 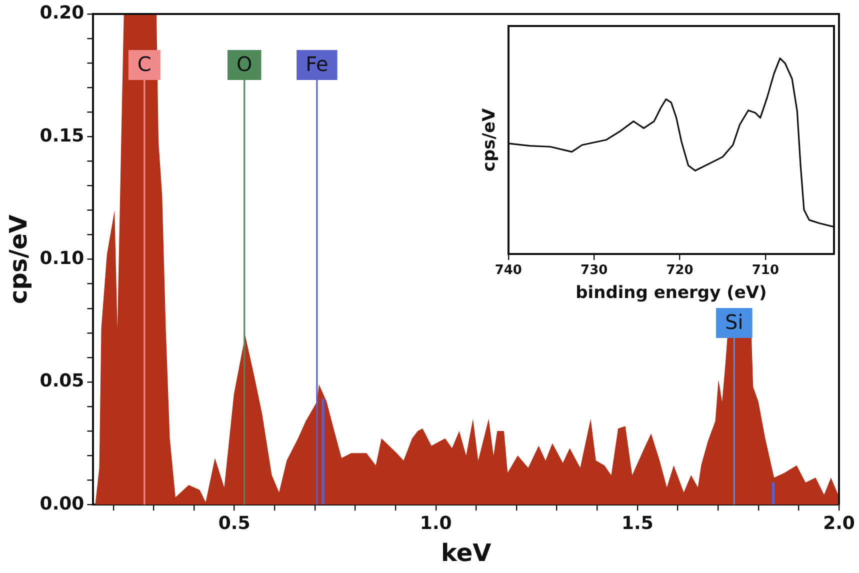 I want to click on x-tick-label: 720, so click(x=680, y=270).